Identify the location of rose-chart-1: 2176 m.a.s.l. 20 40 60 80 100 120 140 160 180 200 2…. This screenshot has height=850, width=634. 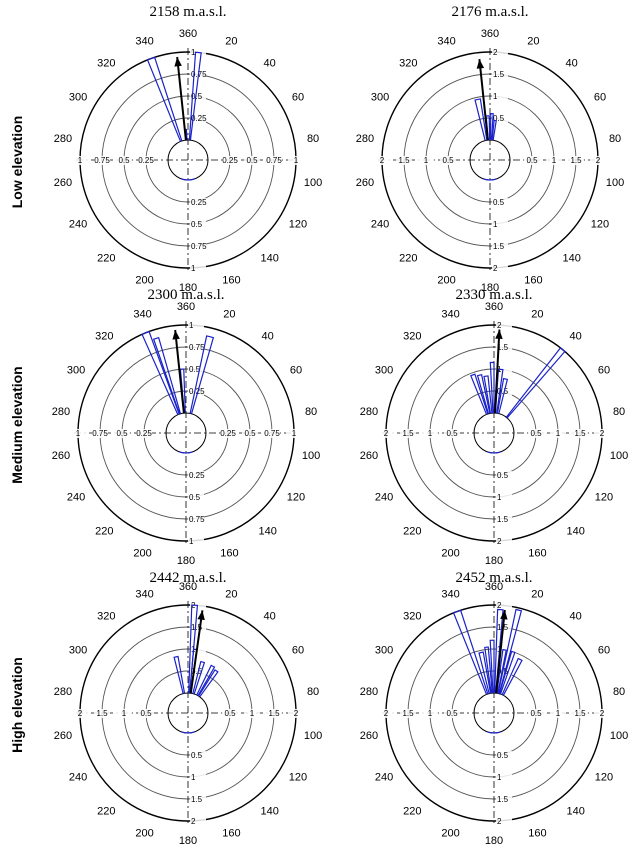
(490, 149).